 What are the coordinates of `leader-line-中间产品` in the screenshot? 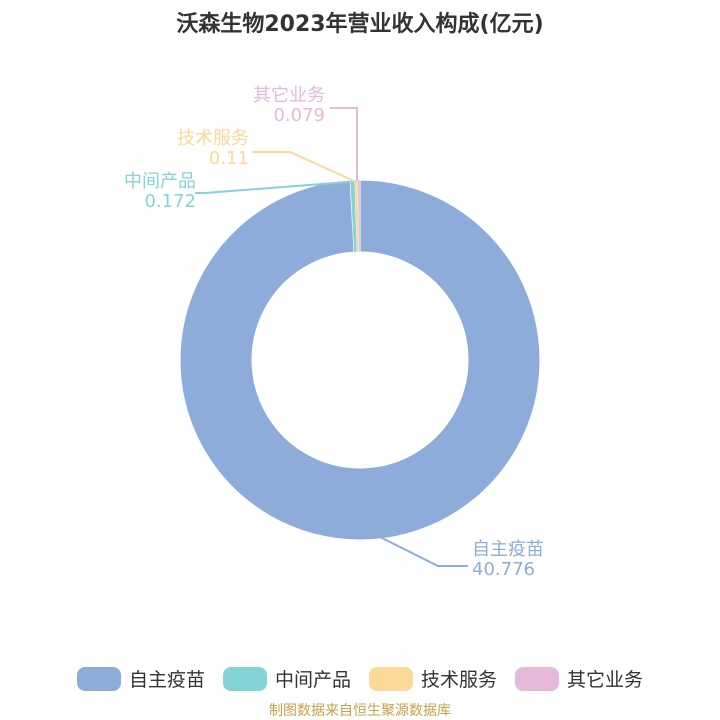 It's located at (272, 187).